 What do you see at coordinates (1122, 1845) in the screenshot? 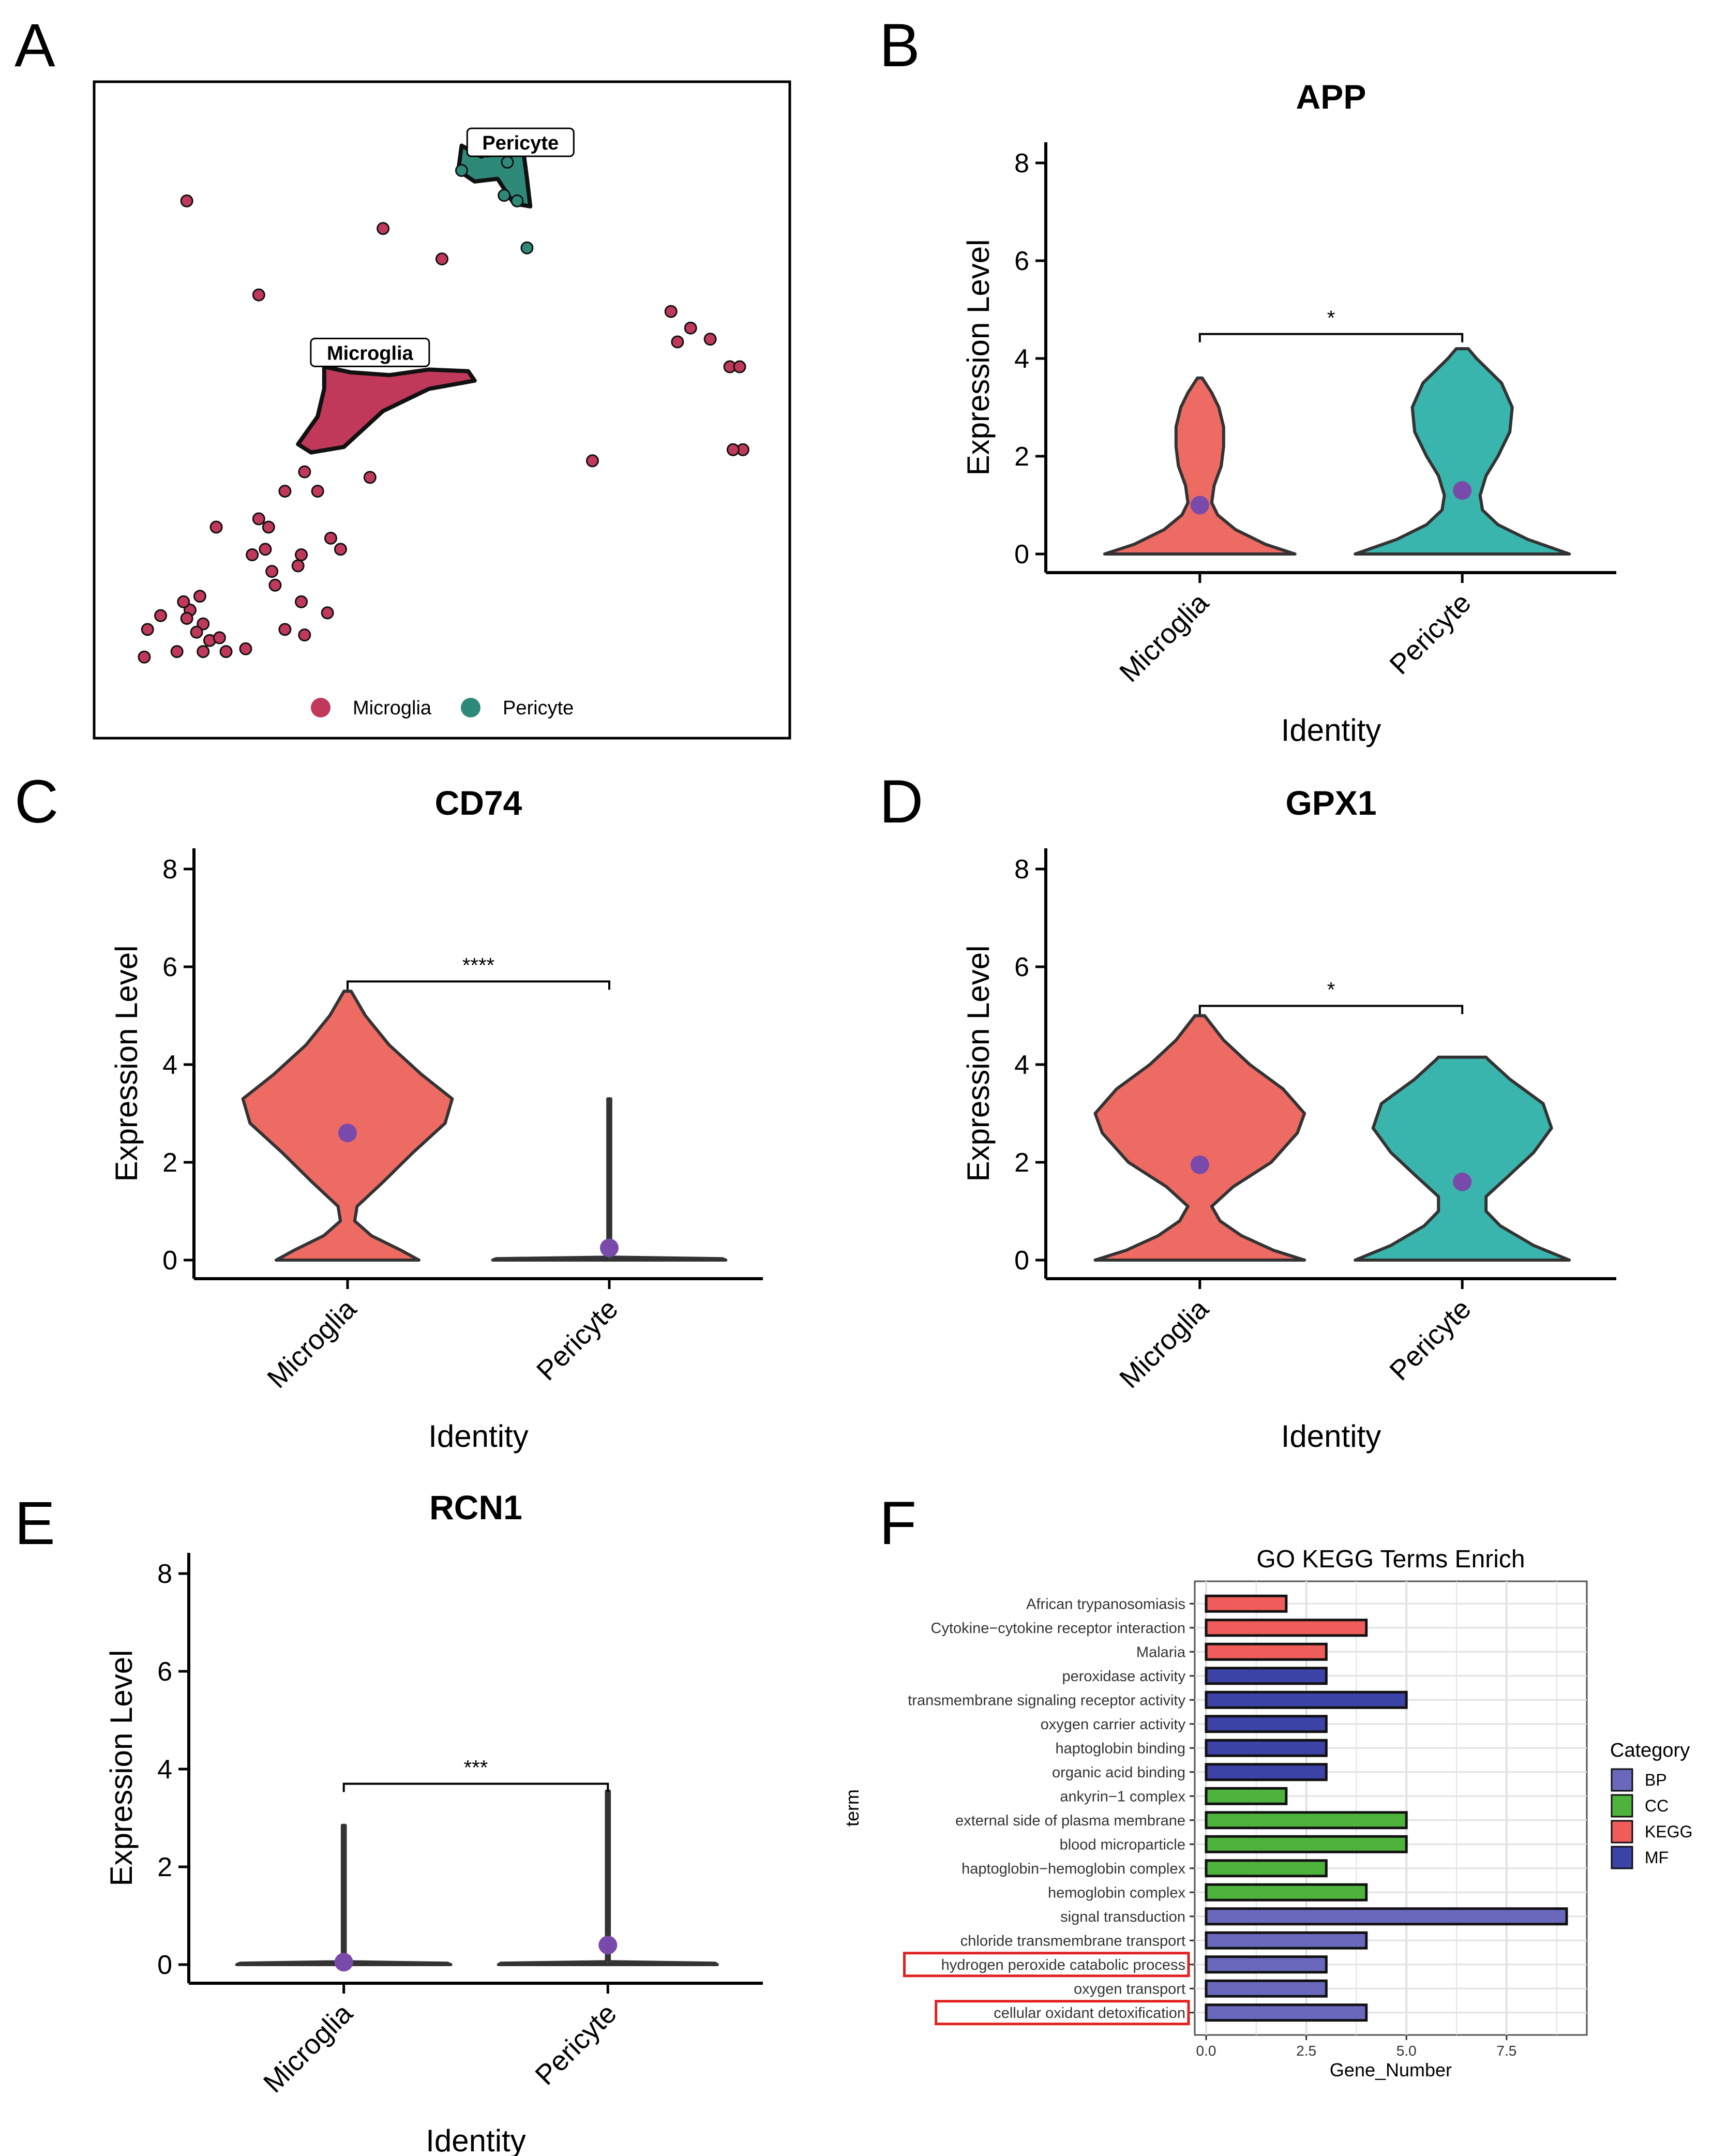
I see `y-tick-label: blood microparticle` at bounding box center [1122, 1845].